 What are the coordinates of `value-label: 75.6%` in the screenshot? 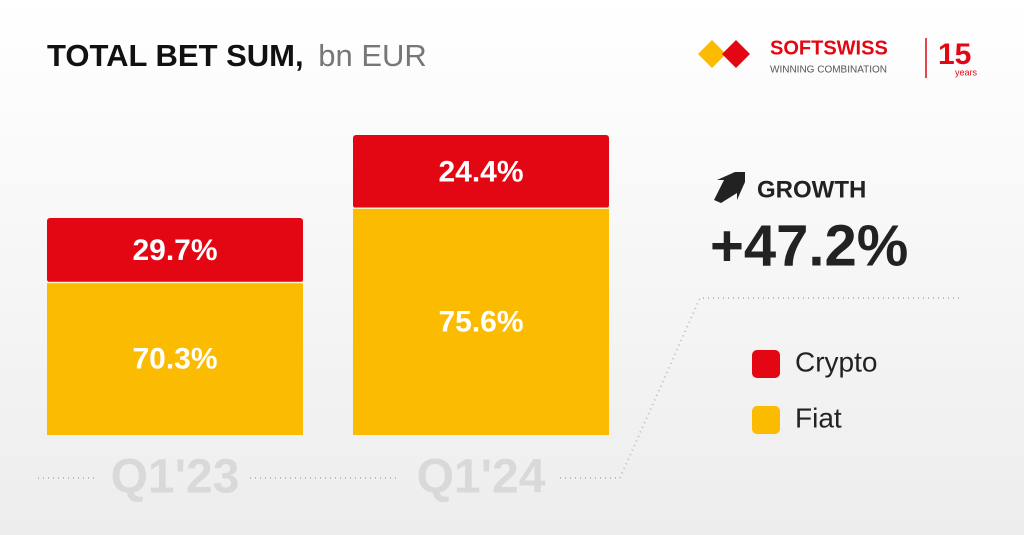 It's located at (480, 322).